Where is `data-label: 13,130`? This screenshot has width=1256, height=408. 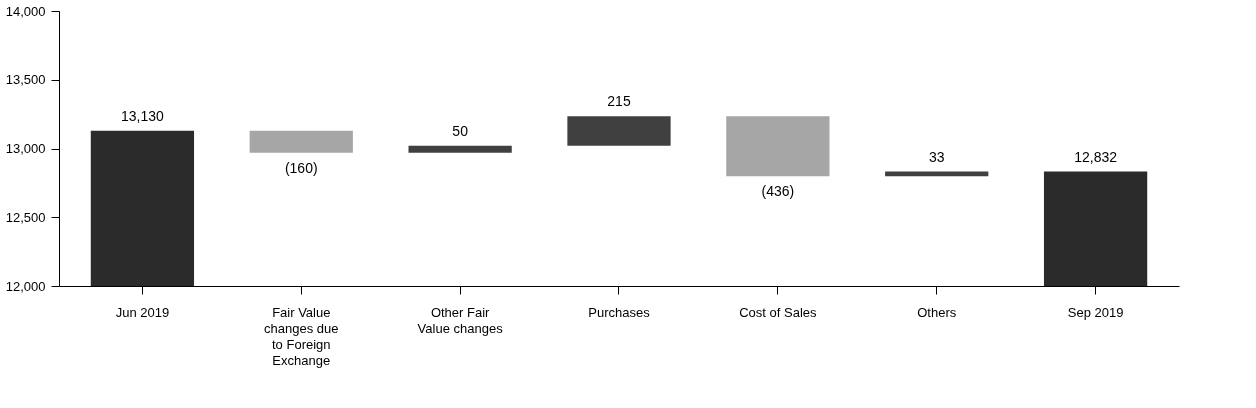 data-label: 13,130 is located at coordinates (142, 115).